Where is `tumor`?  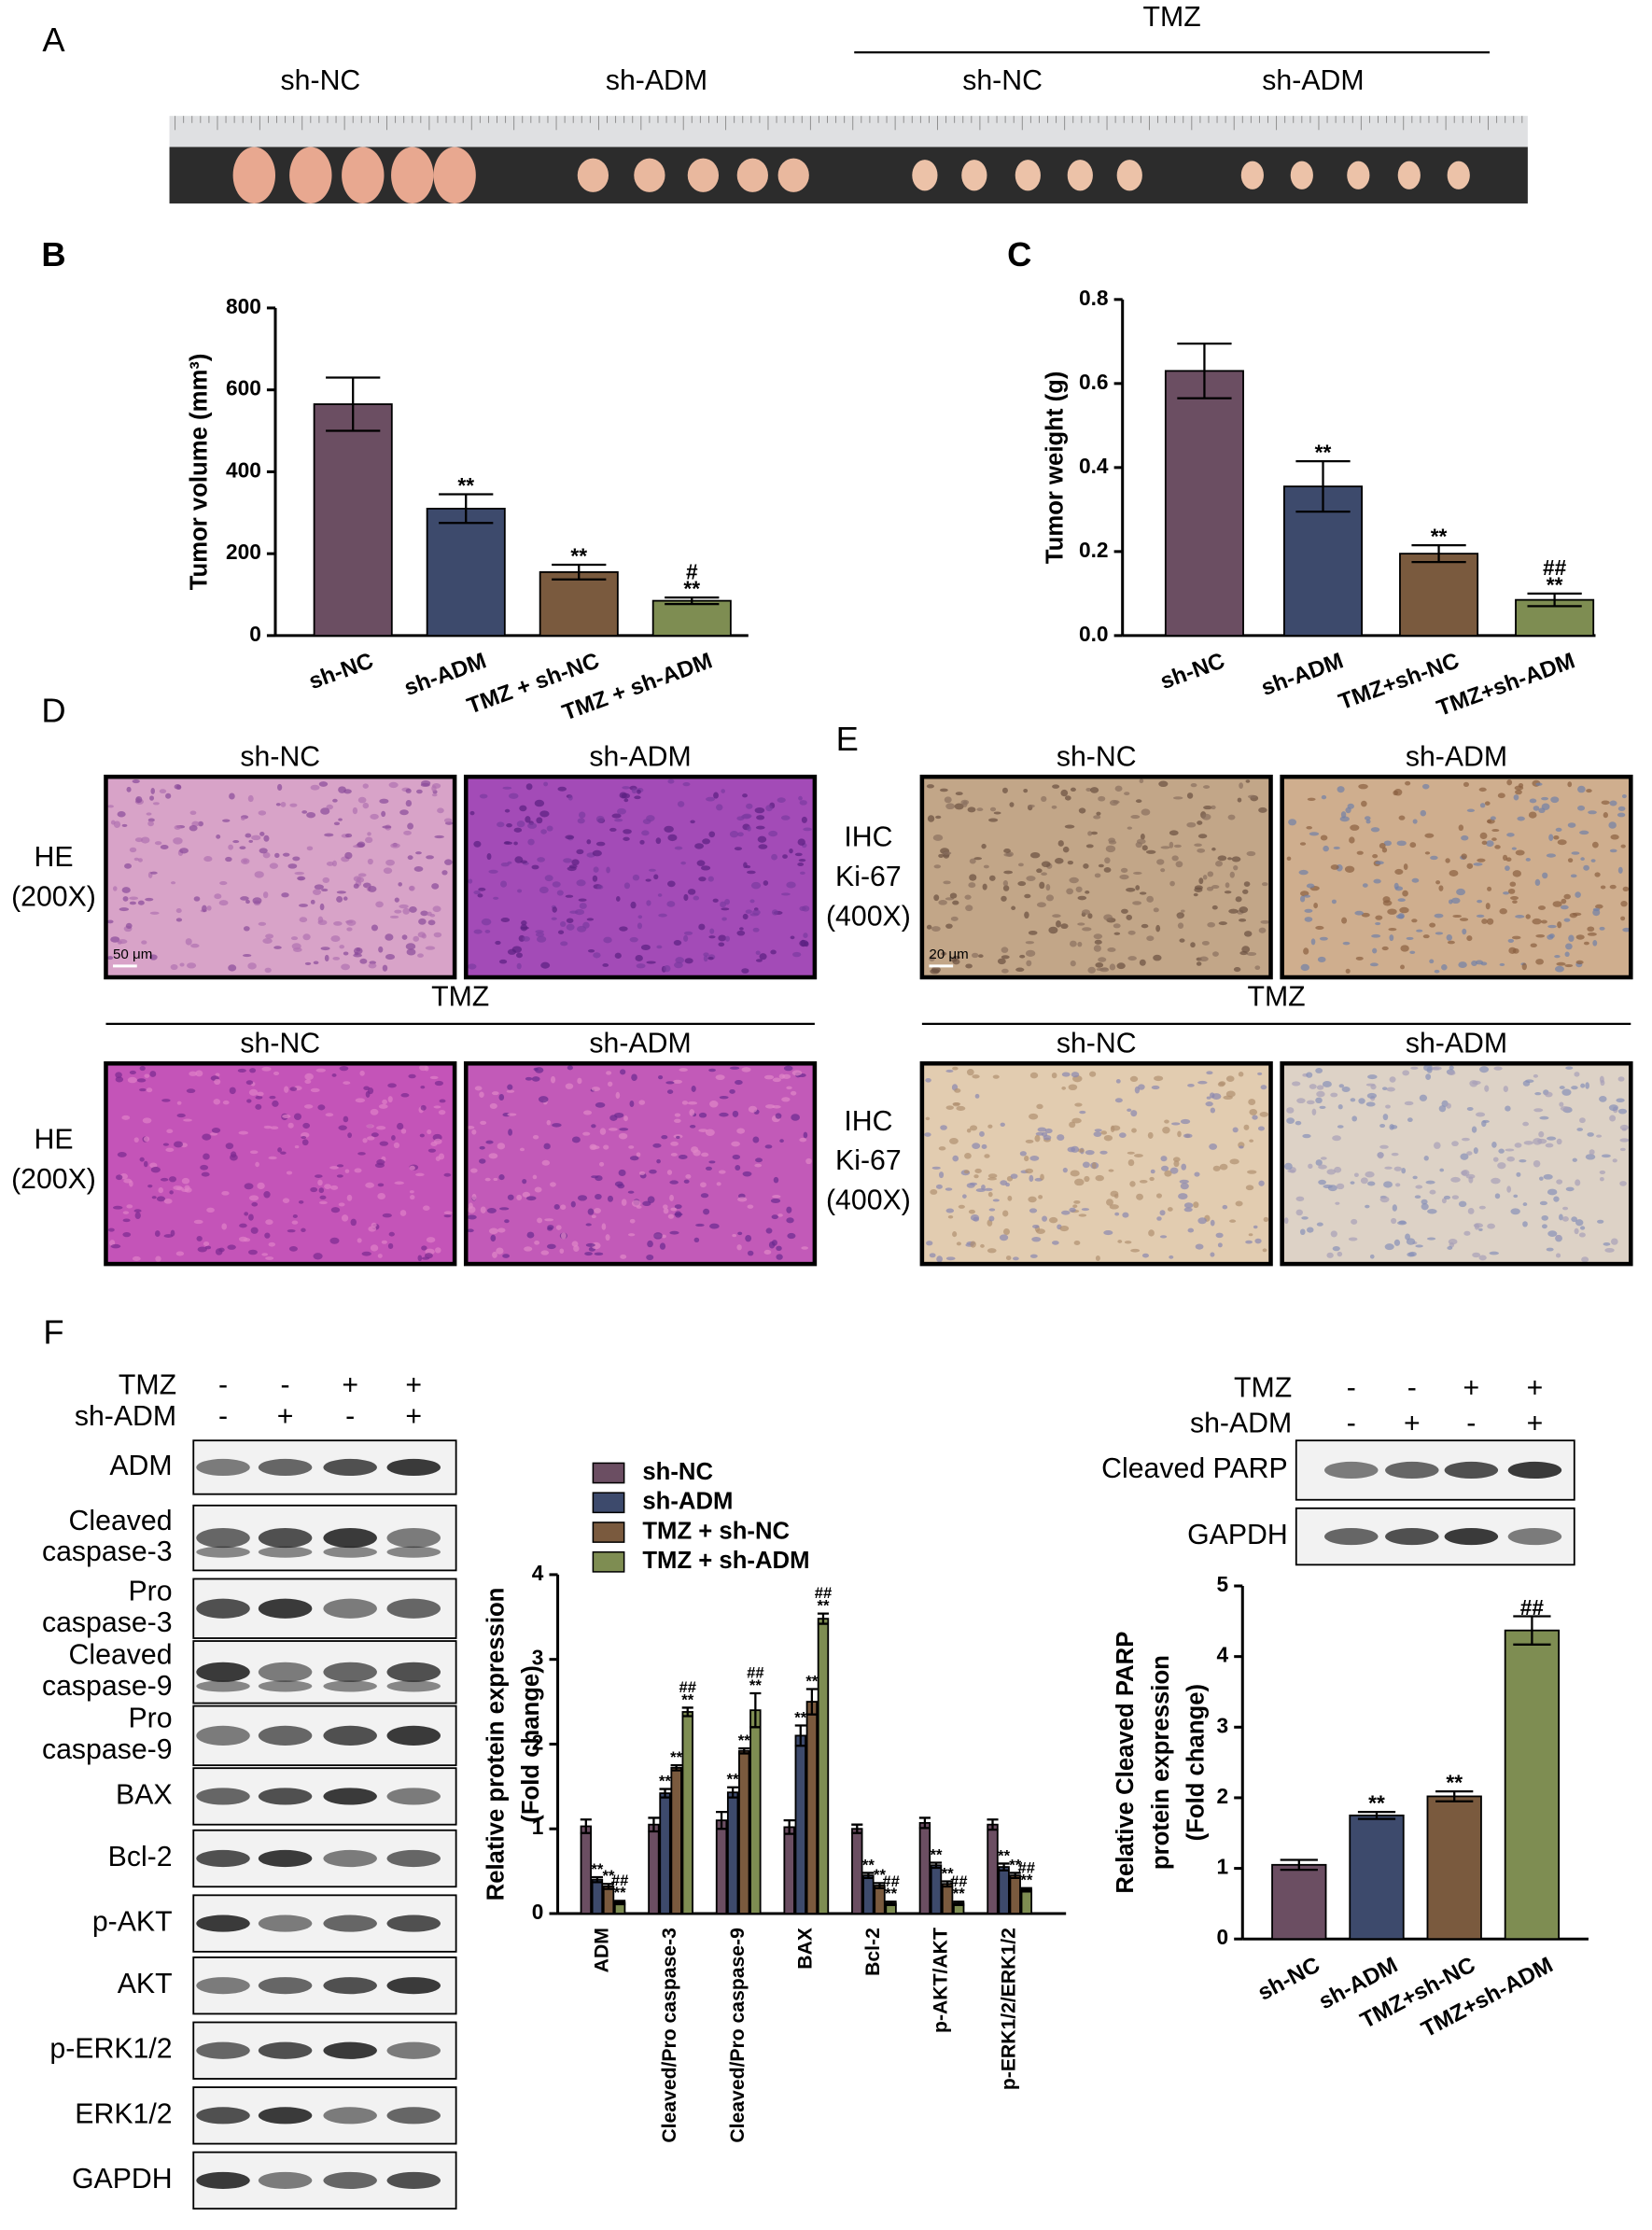
tumor is located at coordinates (1458, 175).